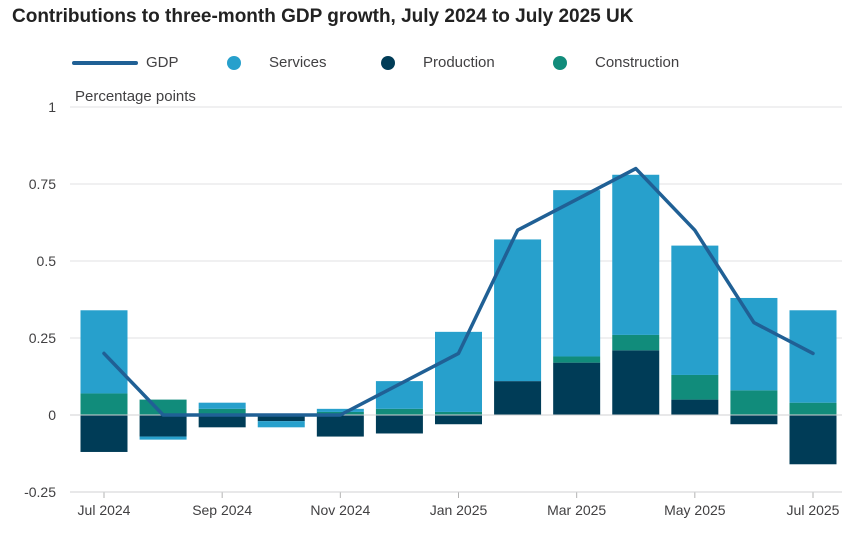 The image size is (857, 541). What do you see at coordinates (560, 62) in the screenshot?
I see `construction-dot-swatch-icon` at bounding box center [560, 62].